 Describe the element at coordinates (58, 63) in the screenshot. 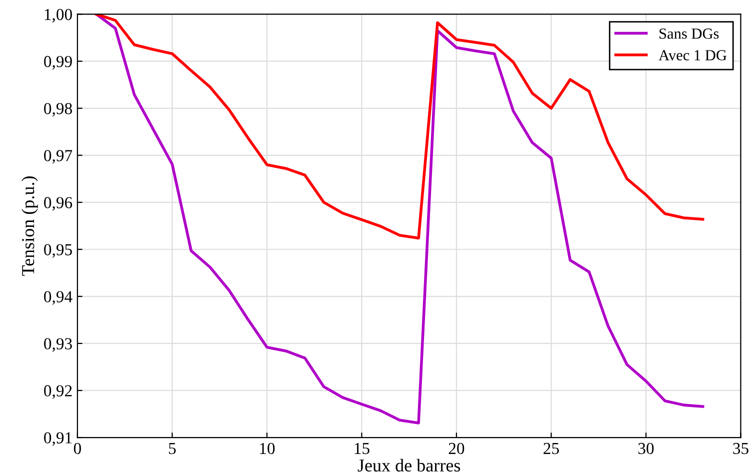

I see `y-tick-label: 0,99` at that location.